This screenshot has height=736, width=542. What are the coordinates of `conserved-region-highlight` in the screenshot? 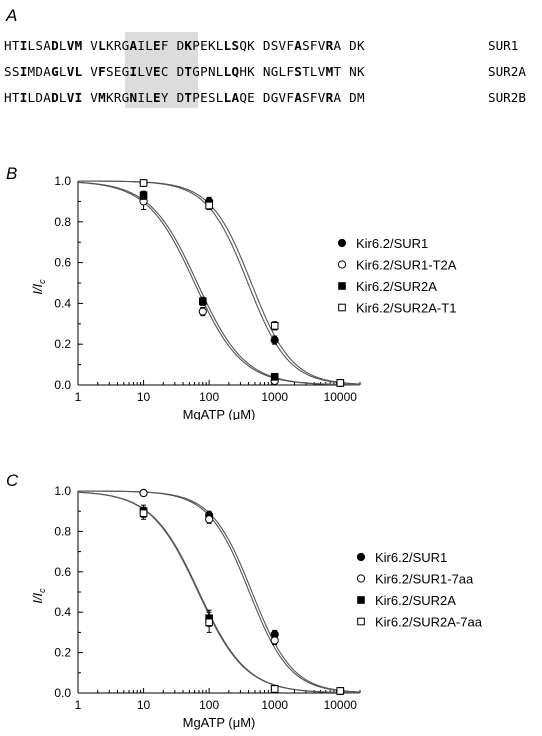 It's located at (161, 70).